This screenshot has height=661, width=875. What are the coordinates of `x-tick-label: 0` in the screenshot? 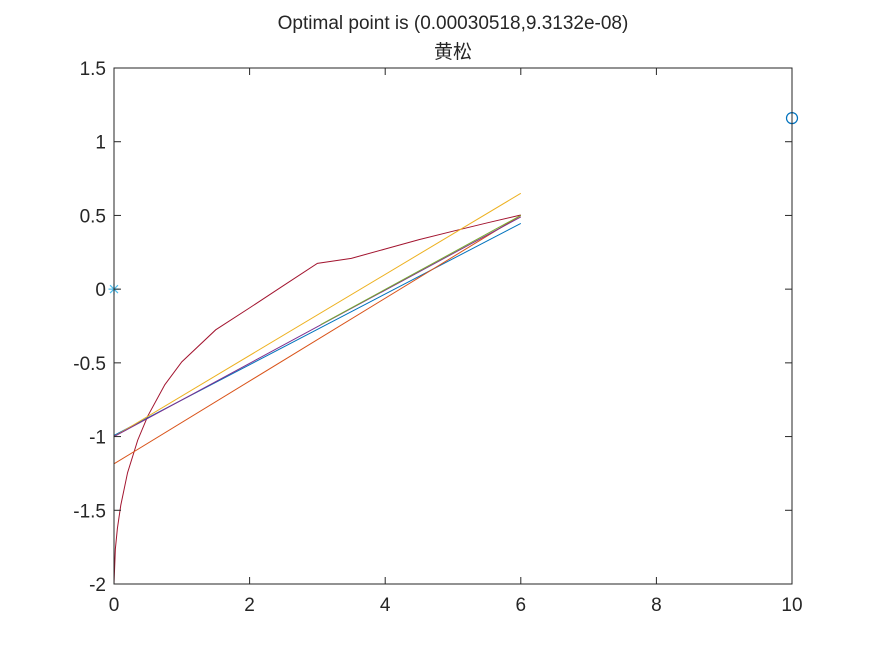 It's located at (114, 605).